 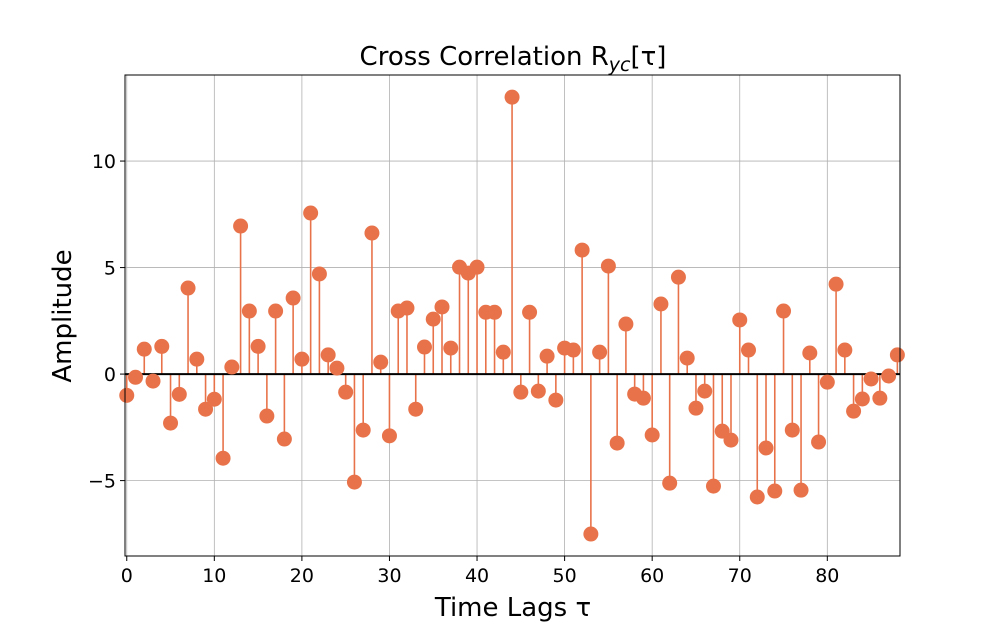 What do you see at coordinates (302, 576) in the screenshot?
I see `x-tick-label: 20` at bounding box center [302, 576].